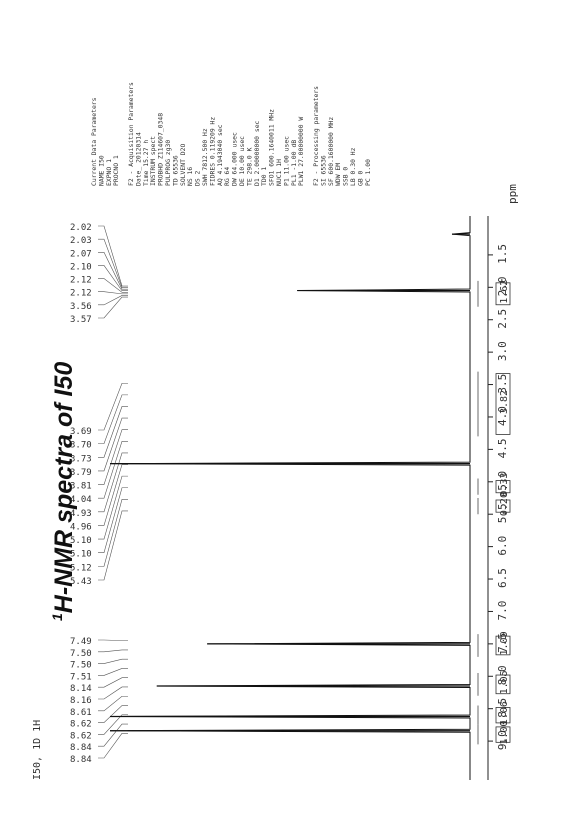 This screenshot has height=821, width=577. Describe the element at coordinates (81, 701) in the screenshot. I see `peak-label-5: 8.16` at that location.